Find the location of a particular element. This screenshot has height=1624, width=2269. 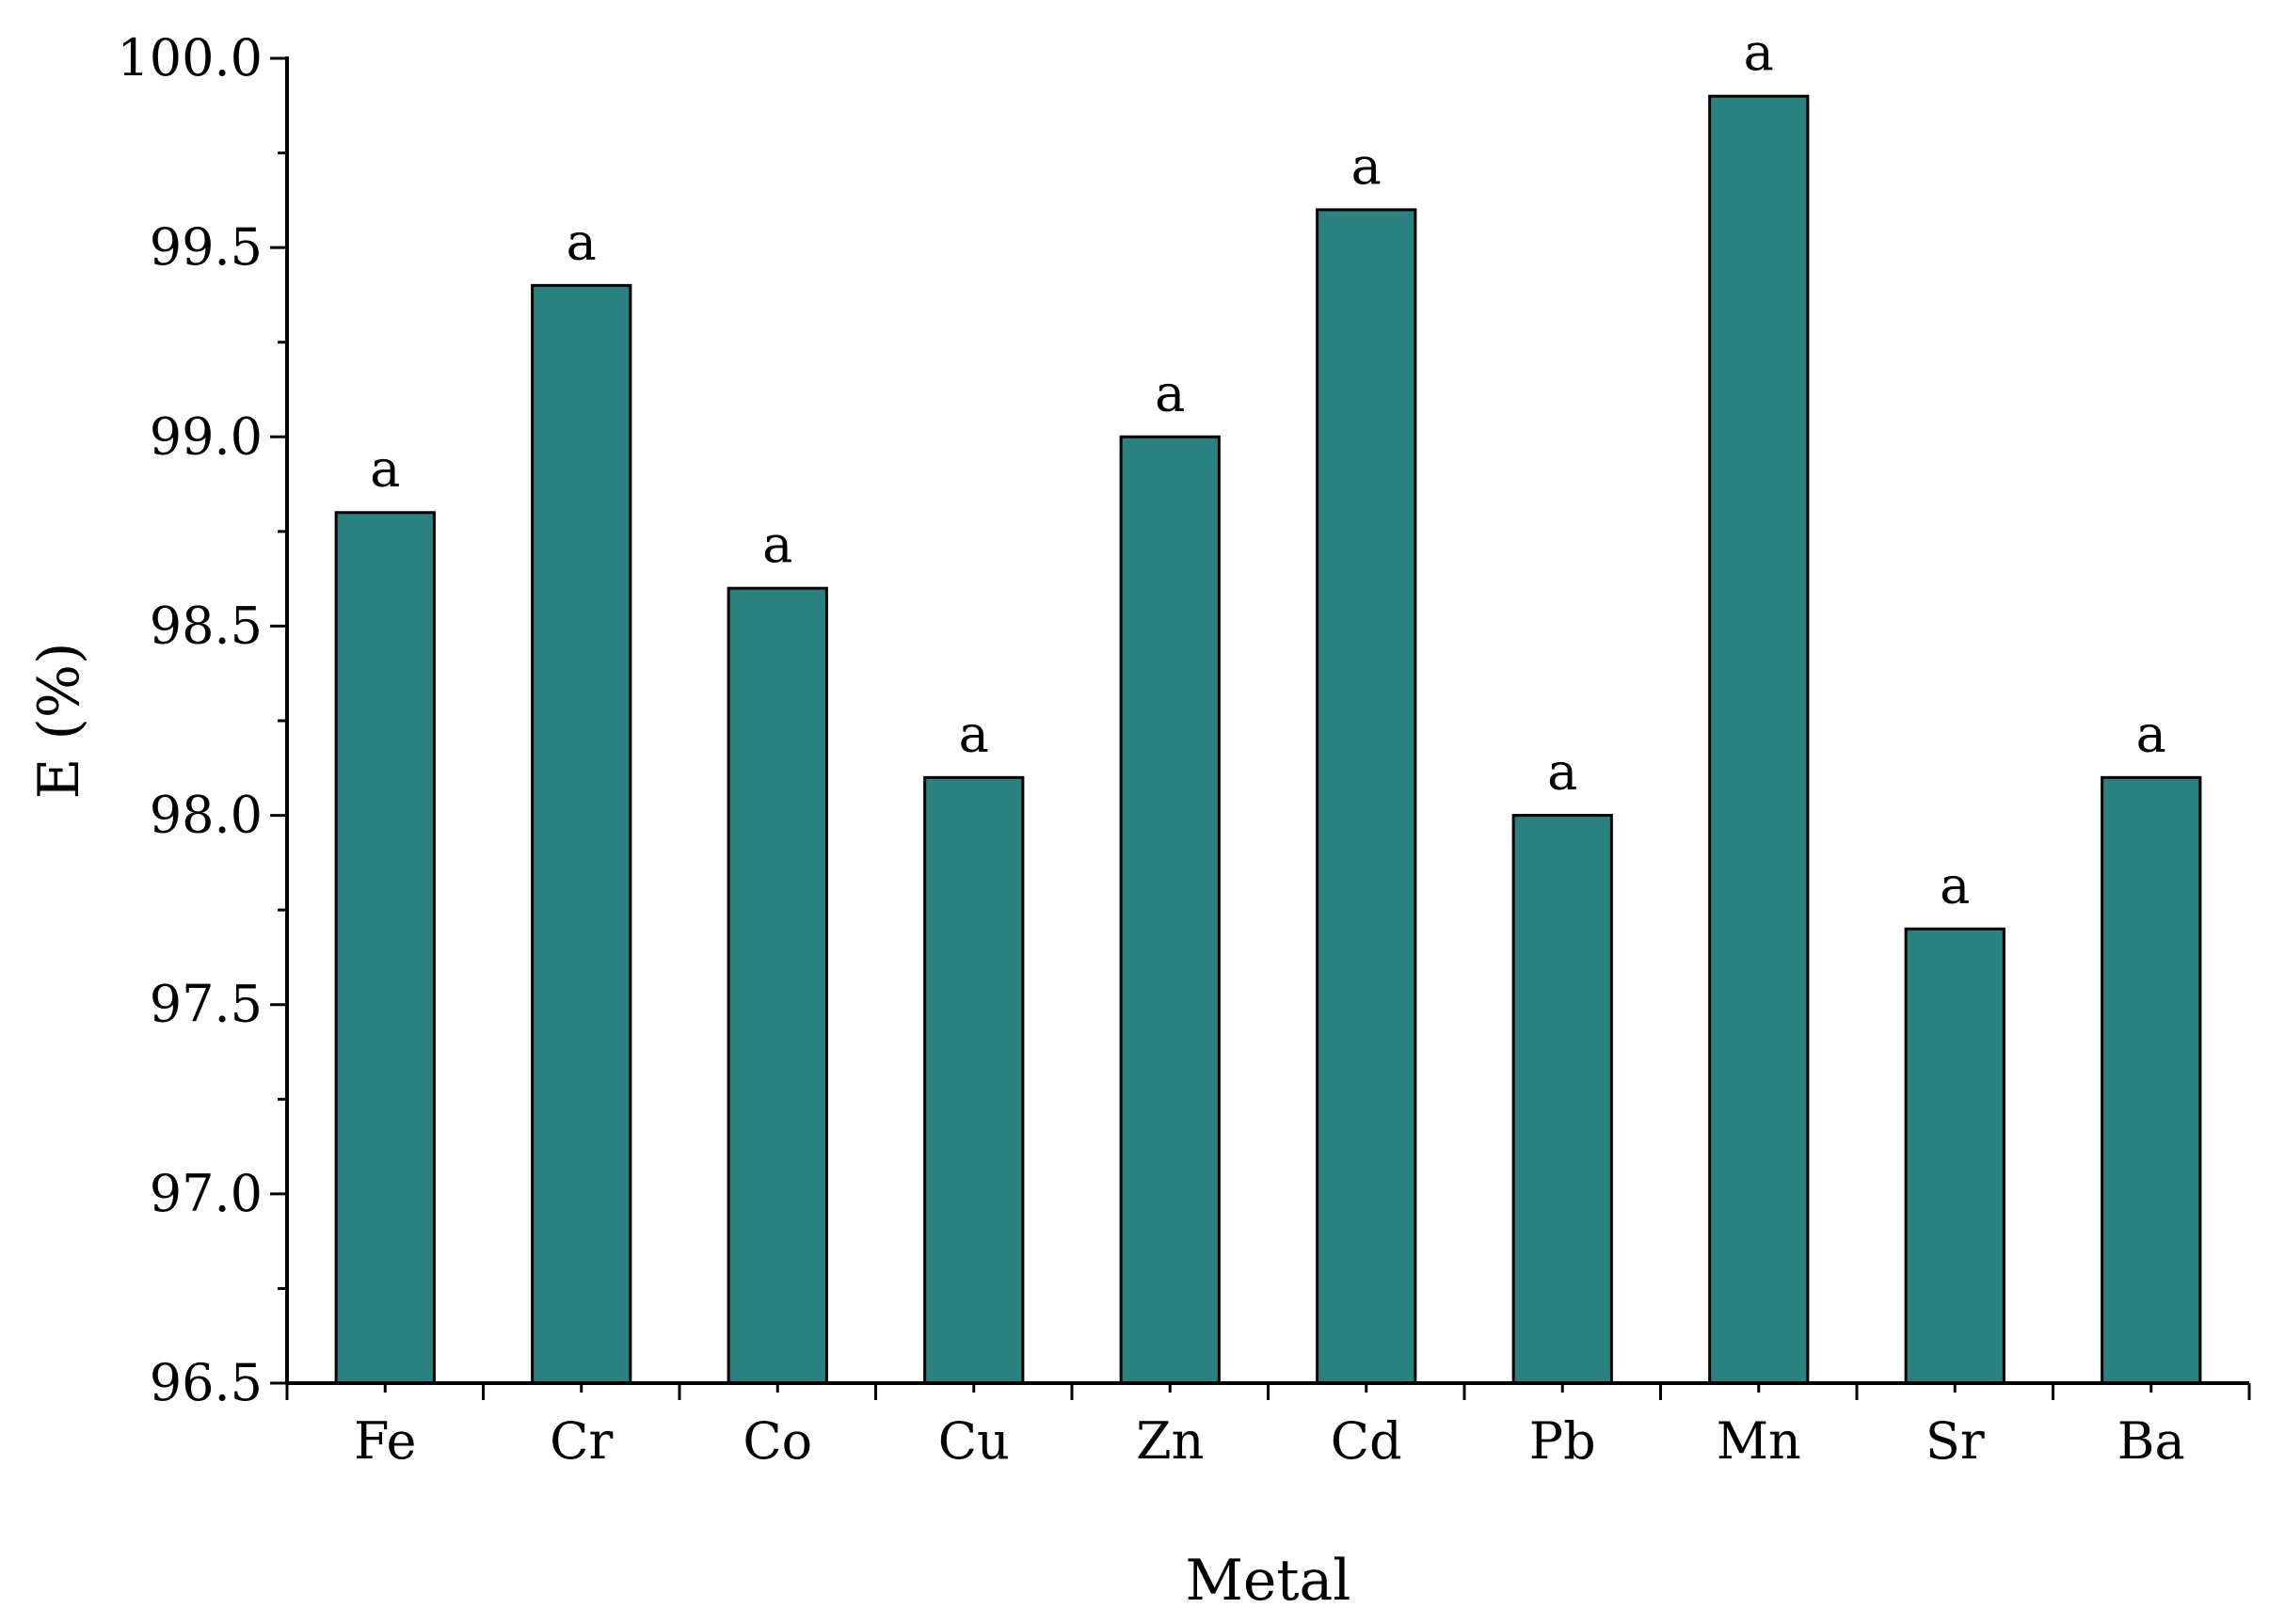

y-tick-label: 99.5 is located at coordinates (206, 247).